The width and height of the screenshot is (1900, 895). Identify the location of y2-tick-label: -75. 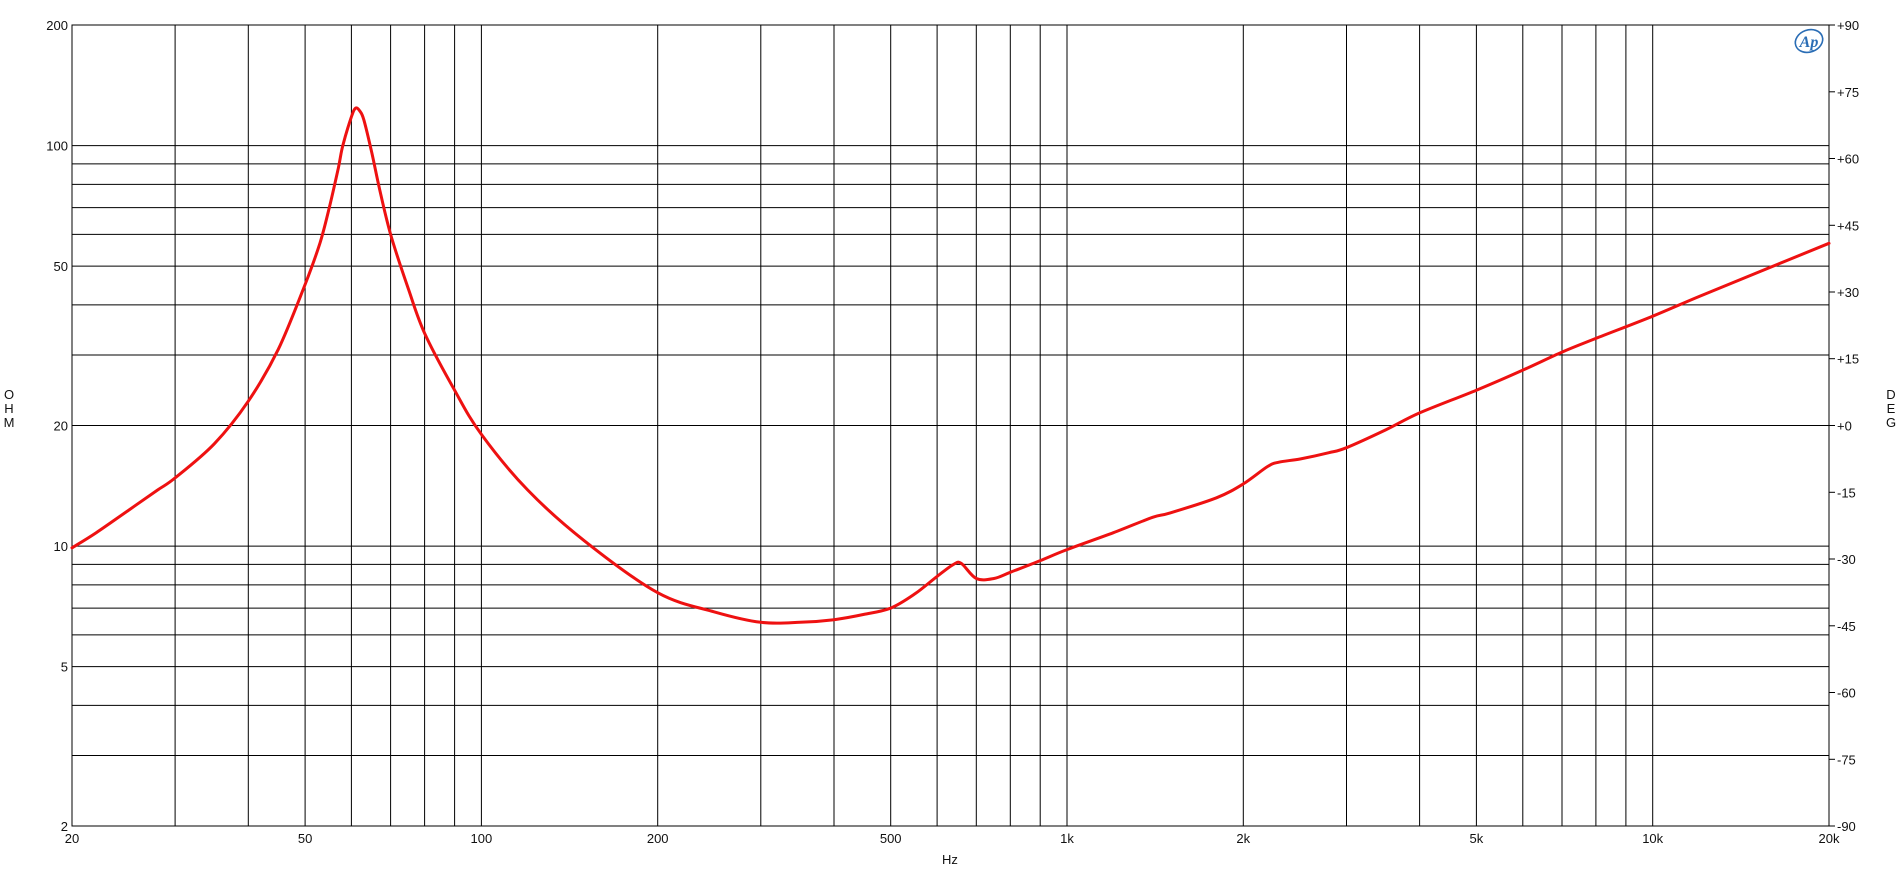
(1846, 759).